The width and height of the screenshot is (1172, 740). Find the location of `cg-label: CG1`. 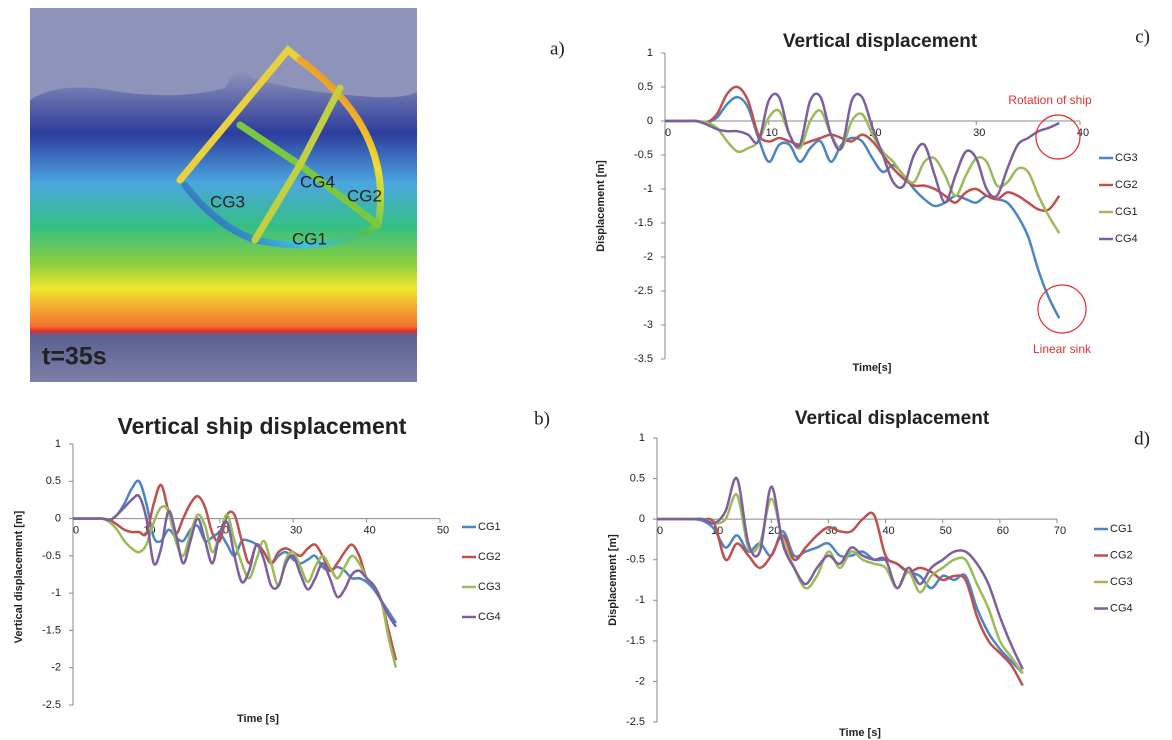

cg-label: CG1 is located at coordinates (309, 238).